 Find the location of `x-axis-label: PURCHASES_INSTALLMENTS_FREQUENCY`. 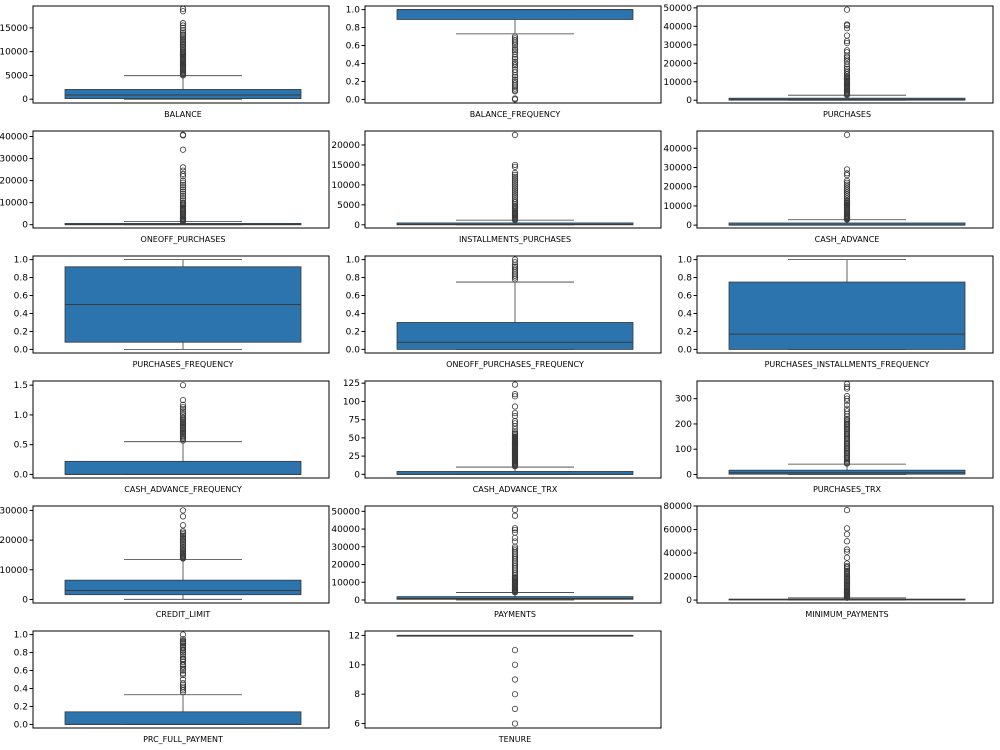

x-axis-label: PURCHASES_INSTALLMENTS_FREQUENCY is located at coordinates (847, 364).